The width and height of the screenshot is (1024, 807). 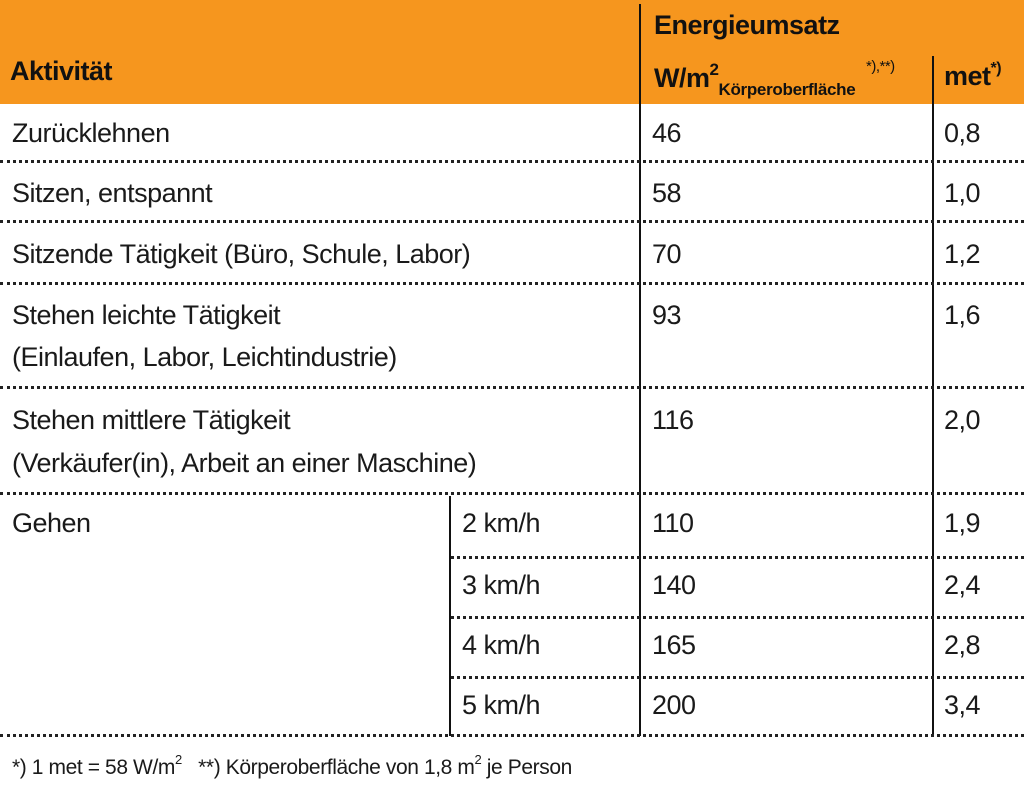 I want to click on speed-cell: 3 km/h, so click(x=501, y=585).